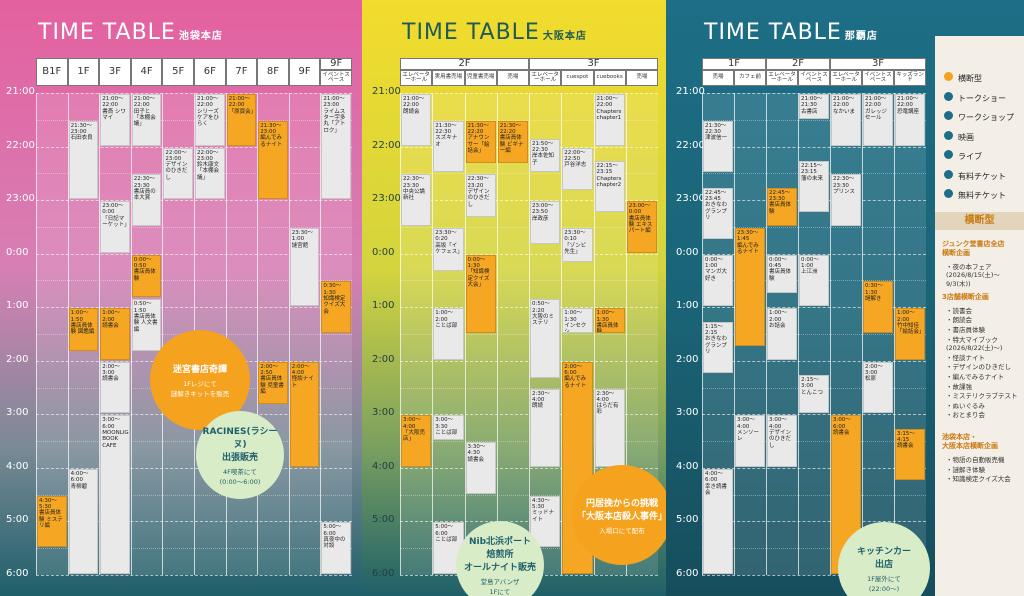 This screenshot has height=596, width=1024. Describe the element at coordinates (780, 439) in the screenshot. I see `event-label: デザインのひきだし` at that location.